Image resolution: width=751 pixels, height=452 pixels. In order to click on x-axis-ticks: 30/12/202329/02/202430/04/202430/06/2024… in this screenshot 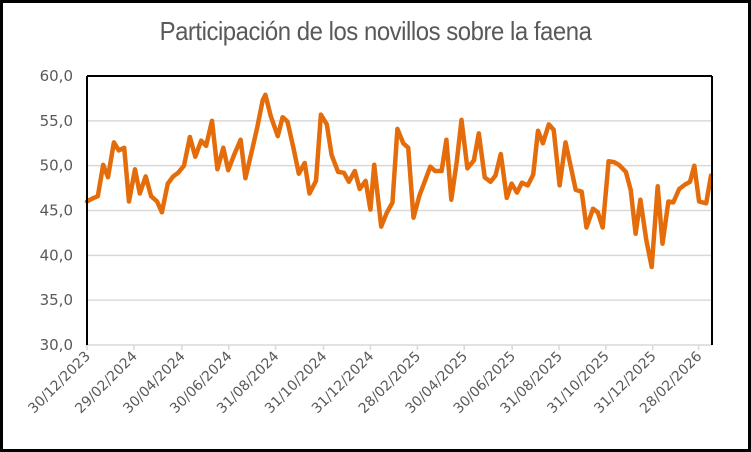, I will do `click(365, 381)`.